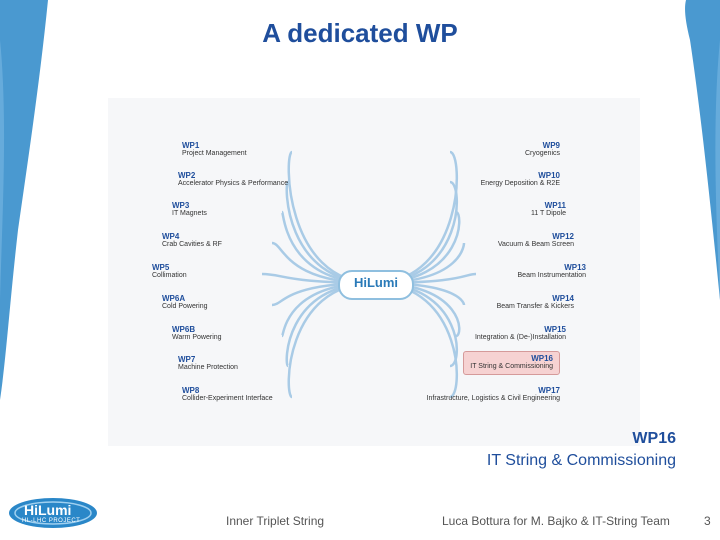 The height and width of the screenshot is (540, 720). Describe the element at coordinates (563, 298) in the screenshot. I see `wp-id: WP14` at that location.